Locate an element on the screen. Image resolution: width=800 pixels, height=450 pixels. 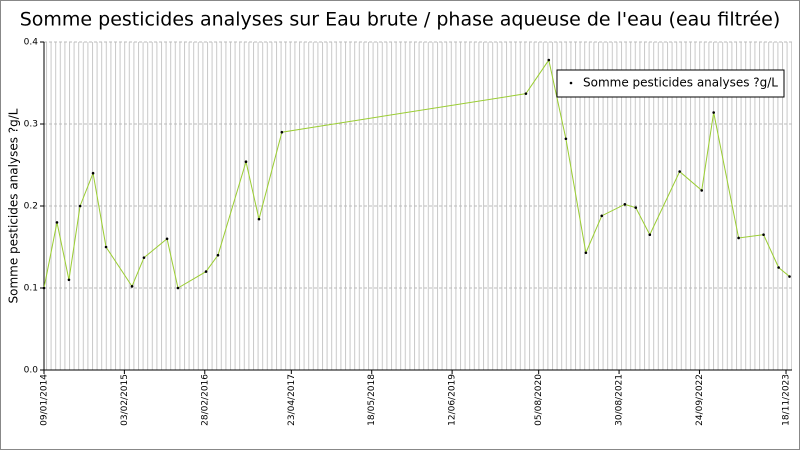
y-tick-label: 0.3 is located at coordinates (31, 125).